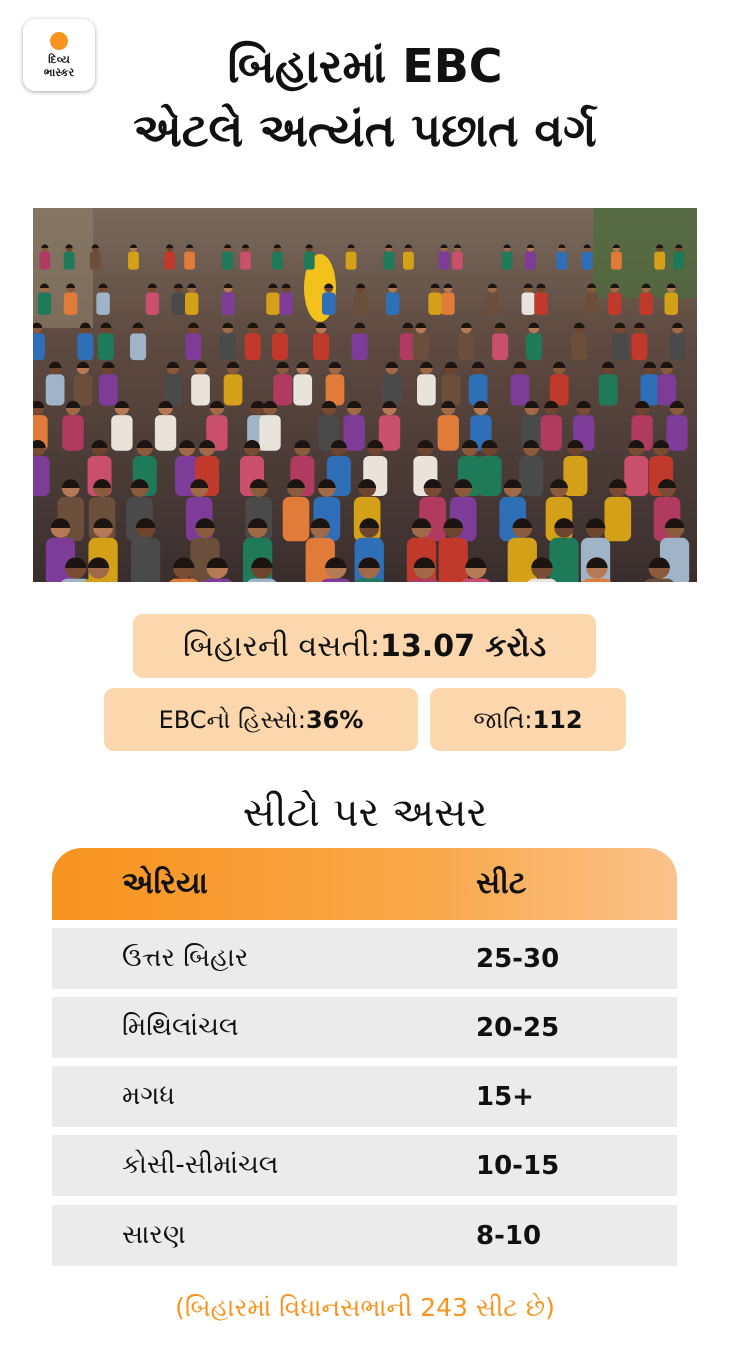 The width and height of the screenshot is (730, 1354). Describe the element at coordinates (165, 883) in the screenshot. I see `header-area: એરિયા` at that location.